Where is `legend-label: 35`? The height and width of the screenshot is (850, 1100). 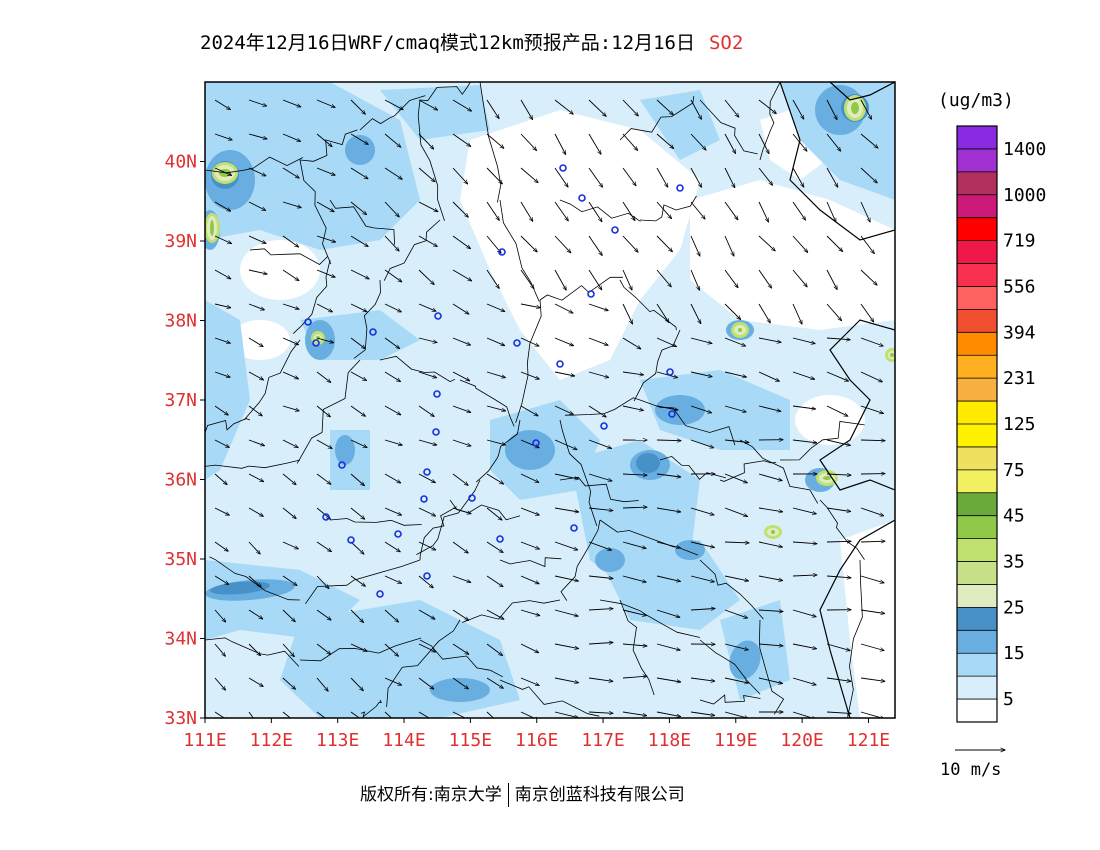 legend-label: 35 is located at coordinates (1014, 562).